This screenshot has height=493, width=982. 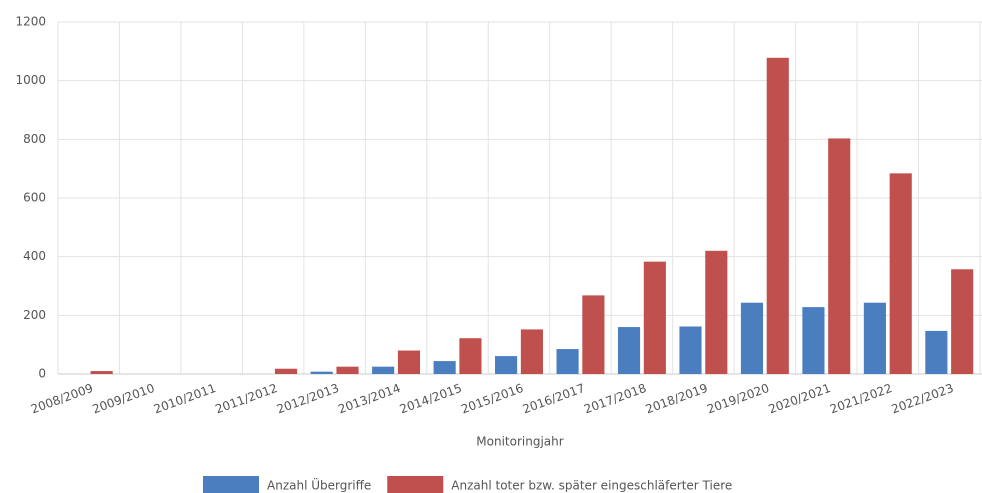 I want to click on x-tick-label: 2017/2018, so click(x=615, y=398).